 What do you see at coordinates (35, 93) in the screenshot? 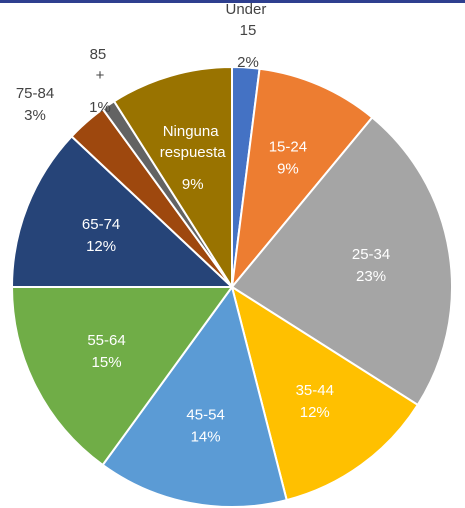
I see `slice-label: 75-84` at bounding box center [35, 93].